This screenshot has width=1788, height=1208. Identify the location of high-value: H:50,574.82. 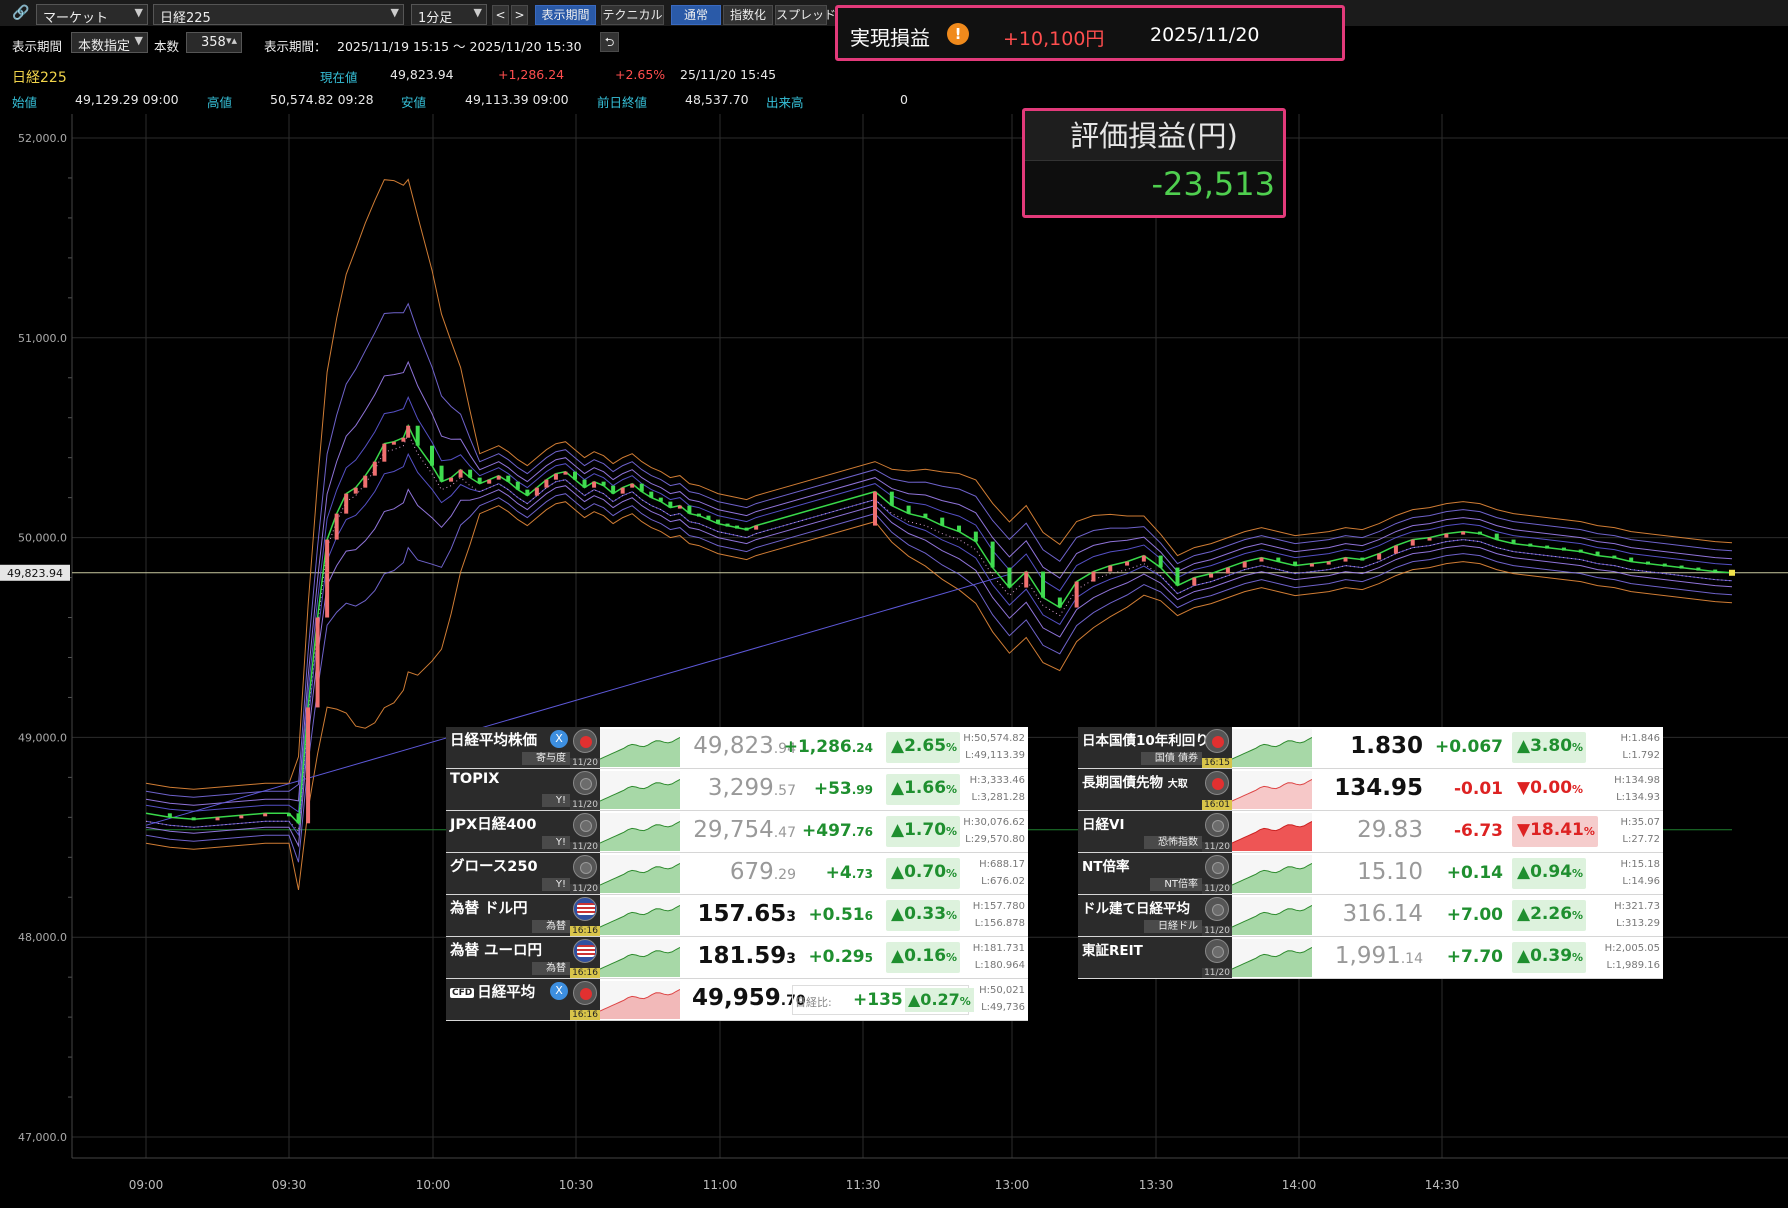
(994, 738).